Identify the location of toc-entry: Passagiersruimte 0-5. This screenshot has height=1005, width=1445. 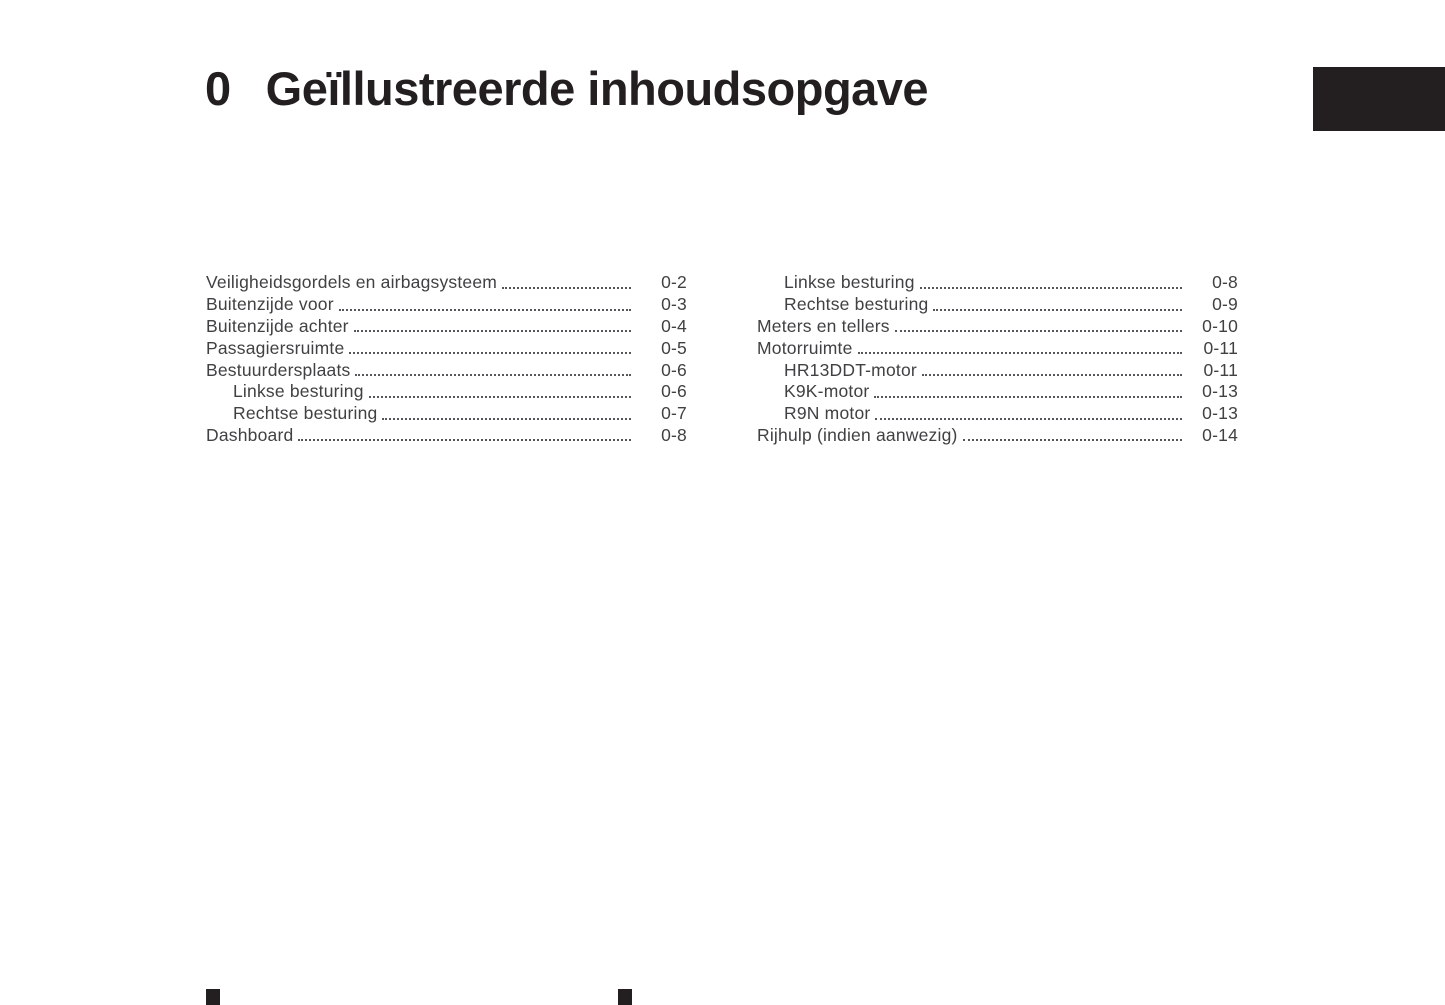
(446, 346).